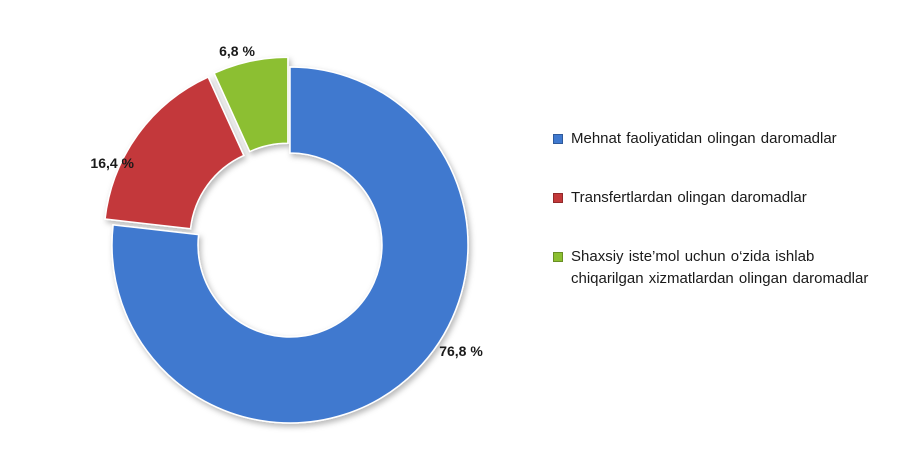 The image size is (898, 457). I want to click on legend-item: Transfertlardan olingan daromadlar, so click(713, 198).